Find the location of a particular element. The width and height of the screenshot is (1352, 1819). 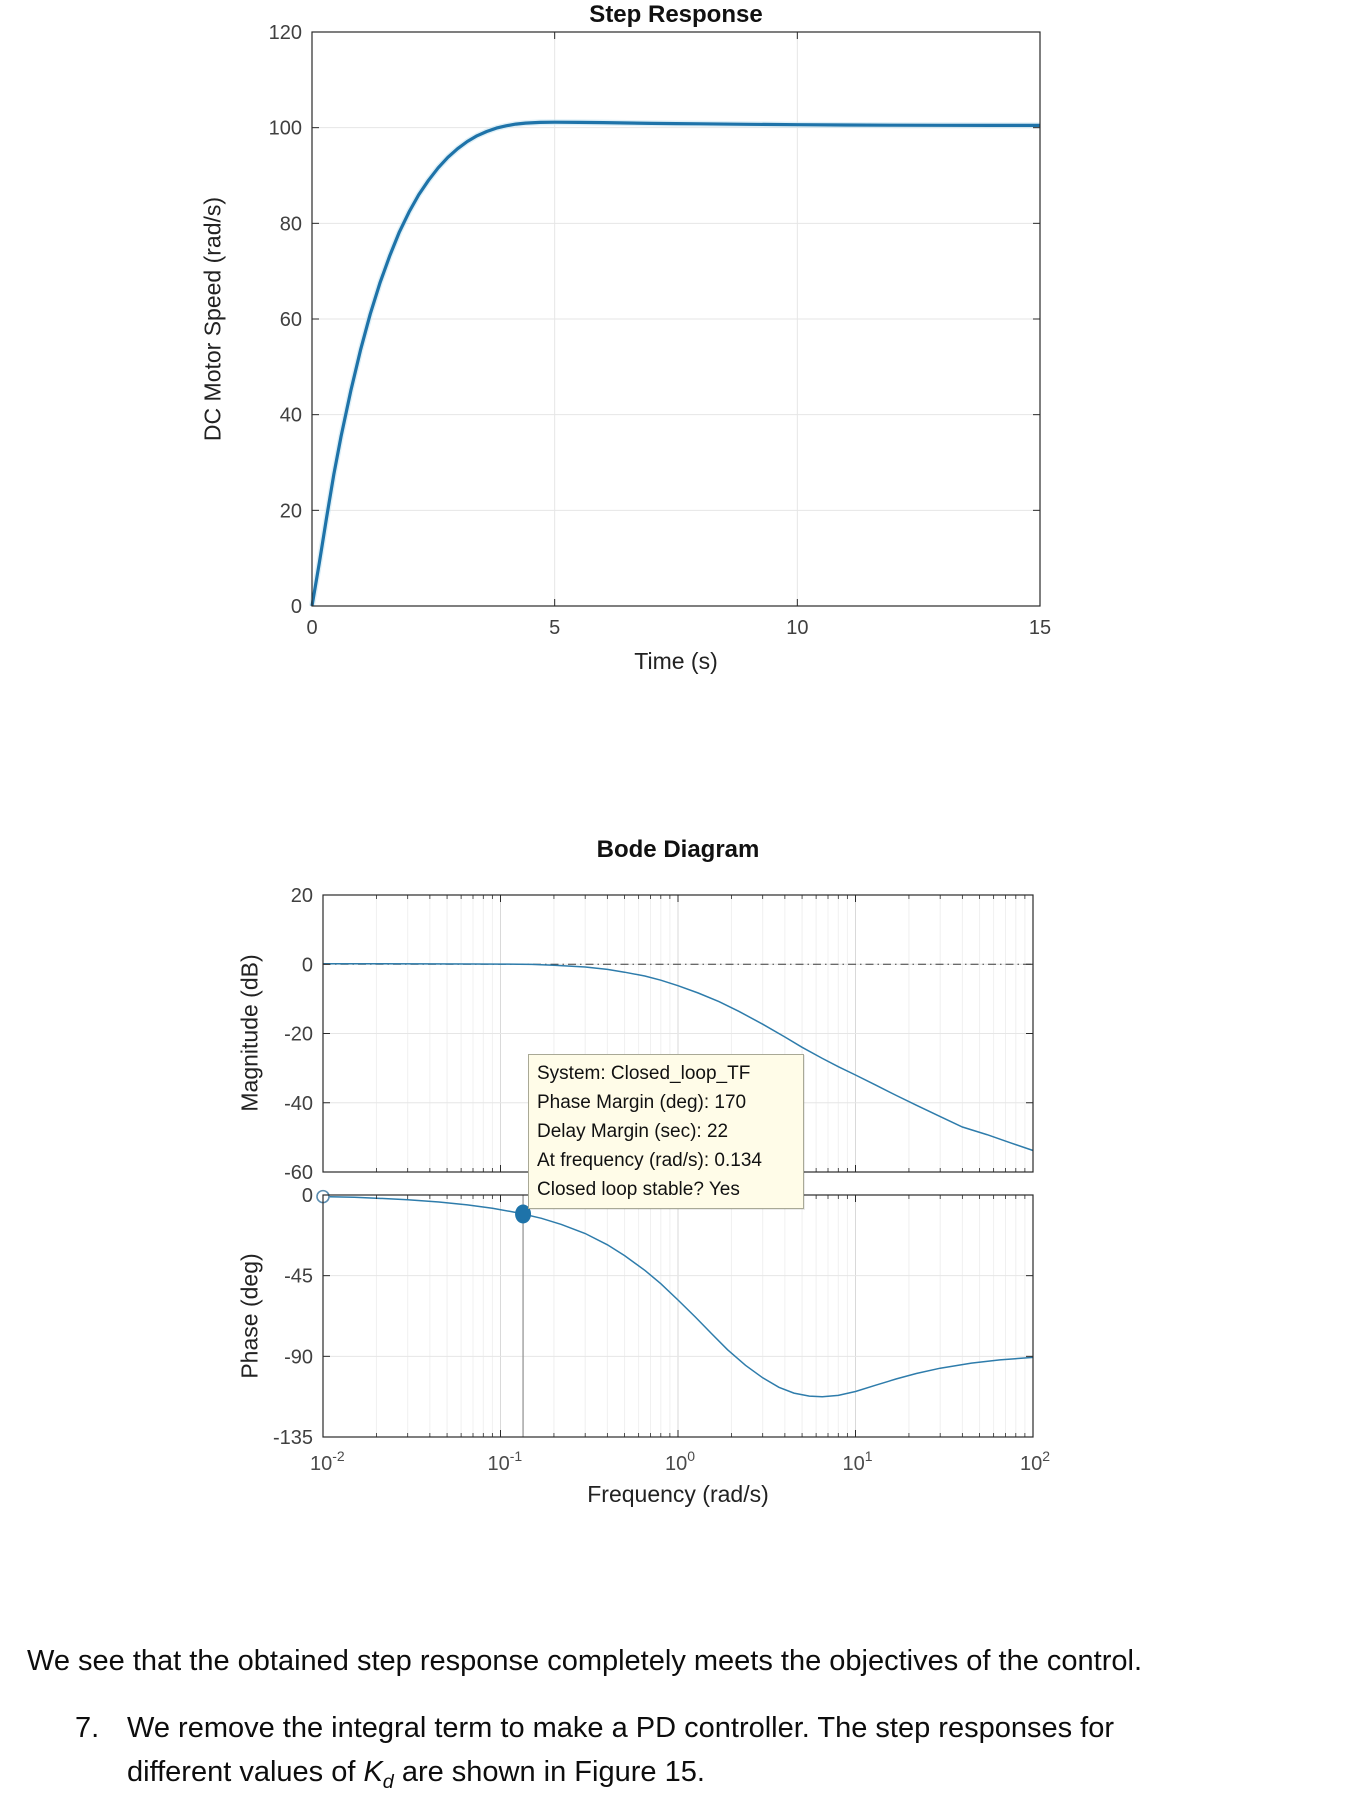

step-response-line is located at coordinates (675, 363).